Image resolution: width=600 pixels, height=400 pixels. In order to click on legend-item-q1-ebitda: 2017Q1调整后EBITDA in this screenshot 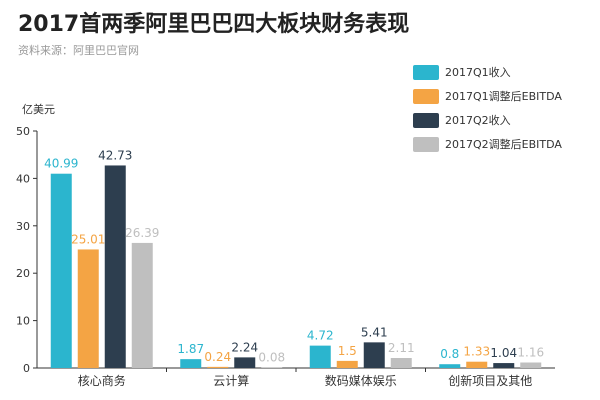, I will do `click(487, 96)`.